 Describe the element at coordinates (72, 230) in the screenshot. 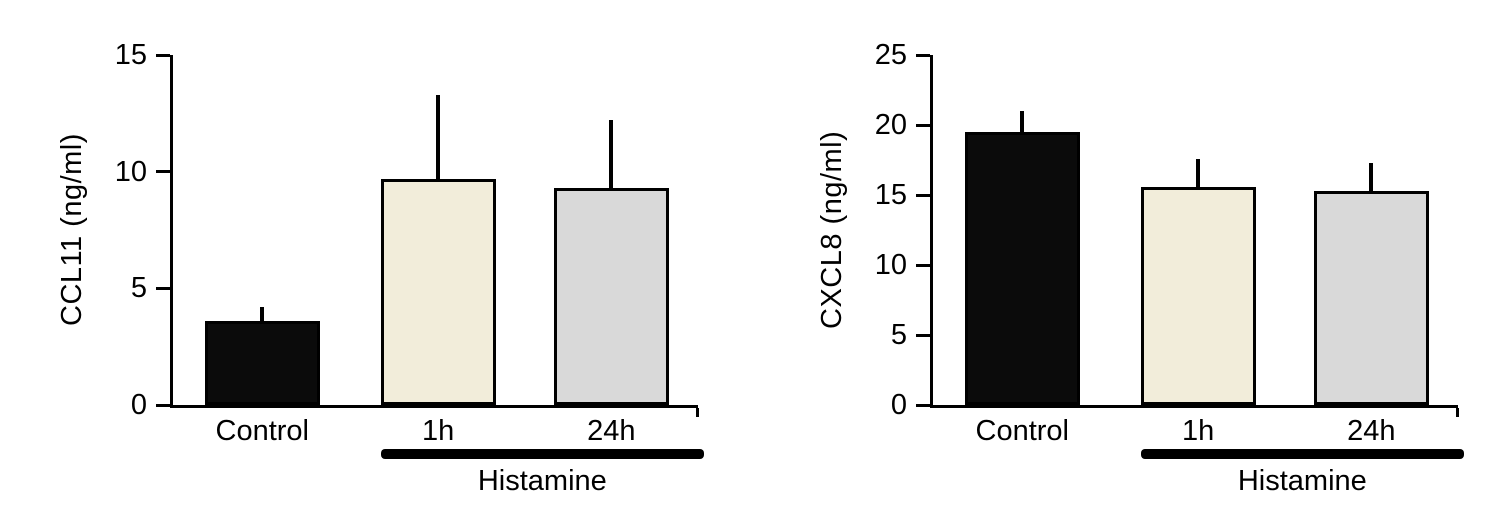

I see `y-axis-label: CCL11 (ng/ml)` at that location.